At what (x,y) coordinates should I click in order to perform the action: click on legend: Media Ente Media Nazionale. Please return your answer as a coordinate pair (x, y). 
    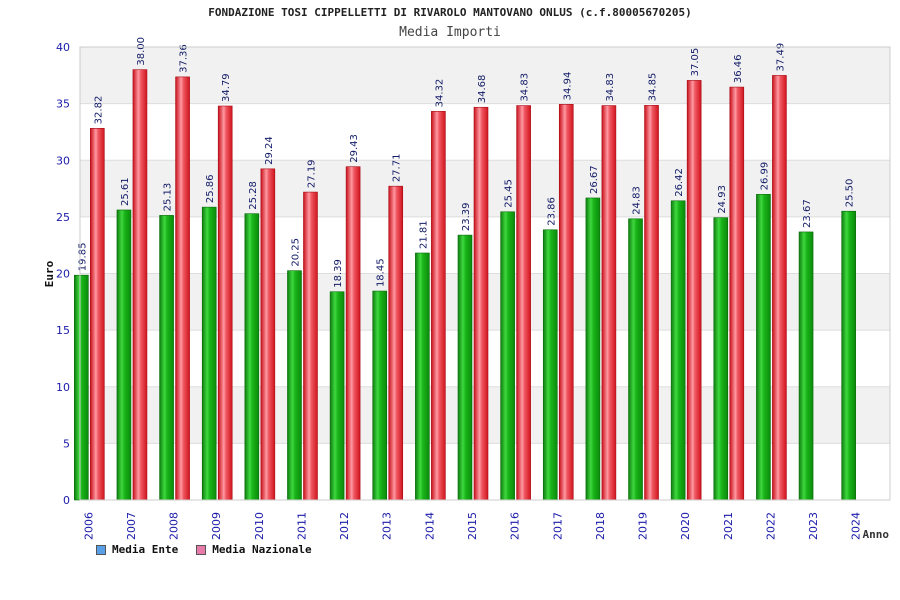
    Looking at the image, I should click on (204, 549).